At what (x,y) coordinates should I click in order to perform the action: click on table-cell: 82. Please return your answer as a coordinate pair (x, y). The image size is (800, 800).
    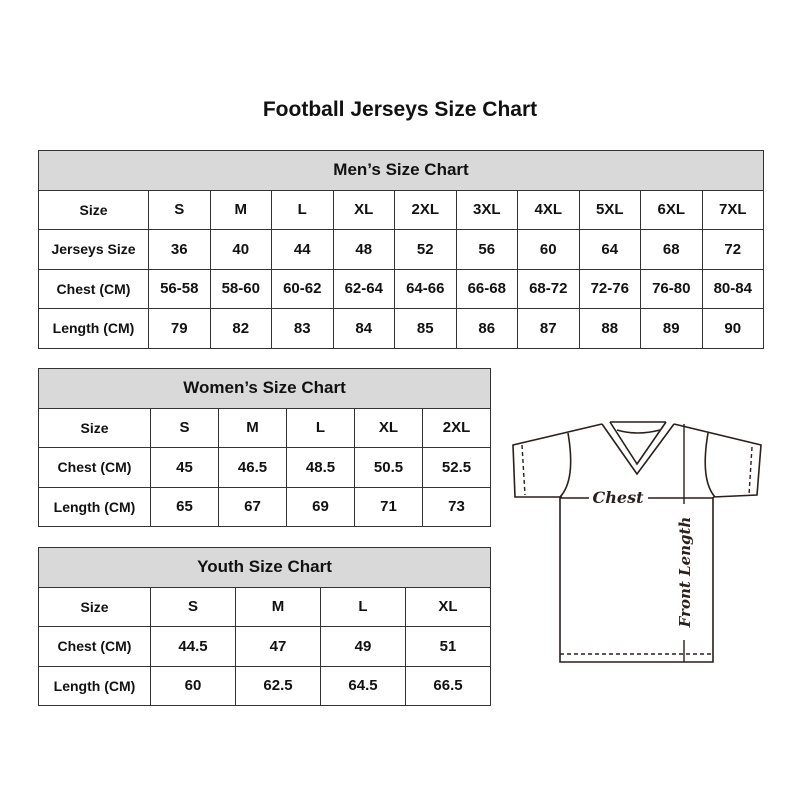
    Looking at the image, I should click on (240, 328).